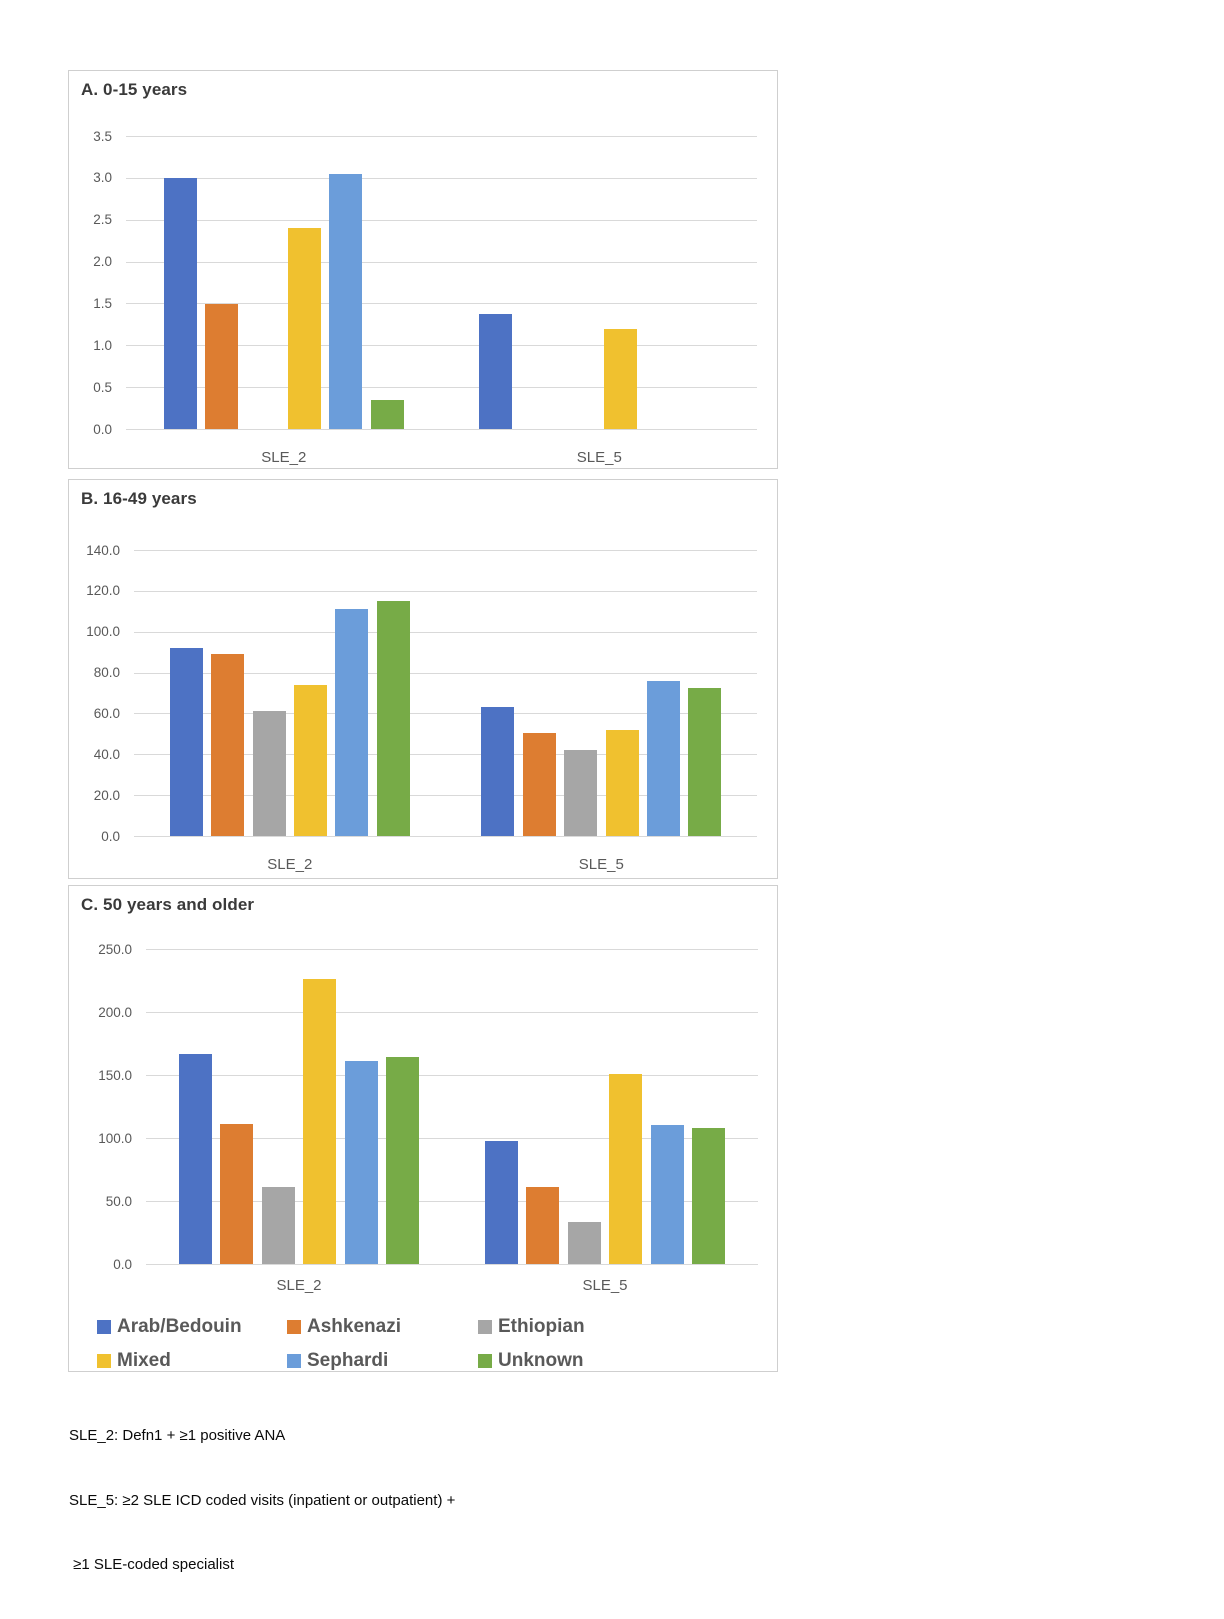 This screenshot has width=1224, height=1619. I want to click on legend-swatch-unknown, so click(485, 1361).